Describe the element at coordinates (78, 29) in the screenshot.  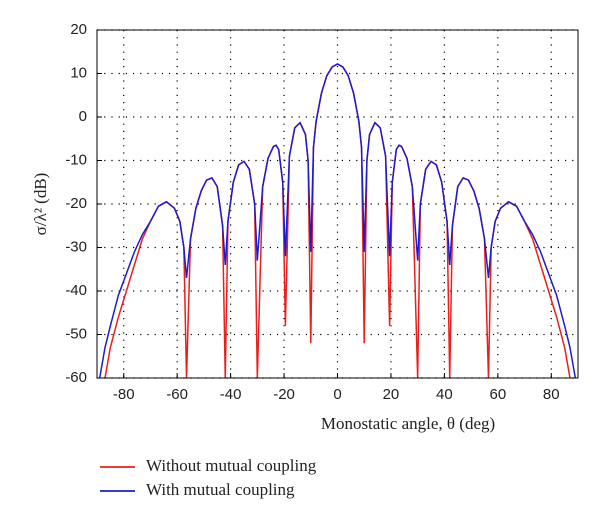
I see `y-tick-label: 20` at that location.